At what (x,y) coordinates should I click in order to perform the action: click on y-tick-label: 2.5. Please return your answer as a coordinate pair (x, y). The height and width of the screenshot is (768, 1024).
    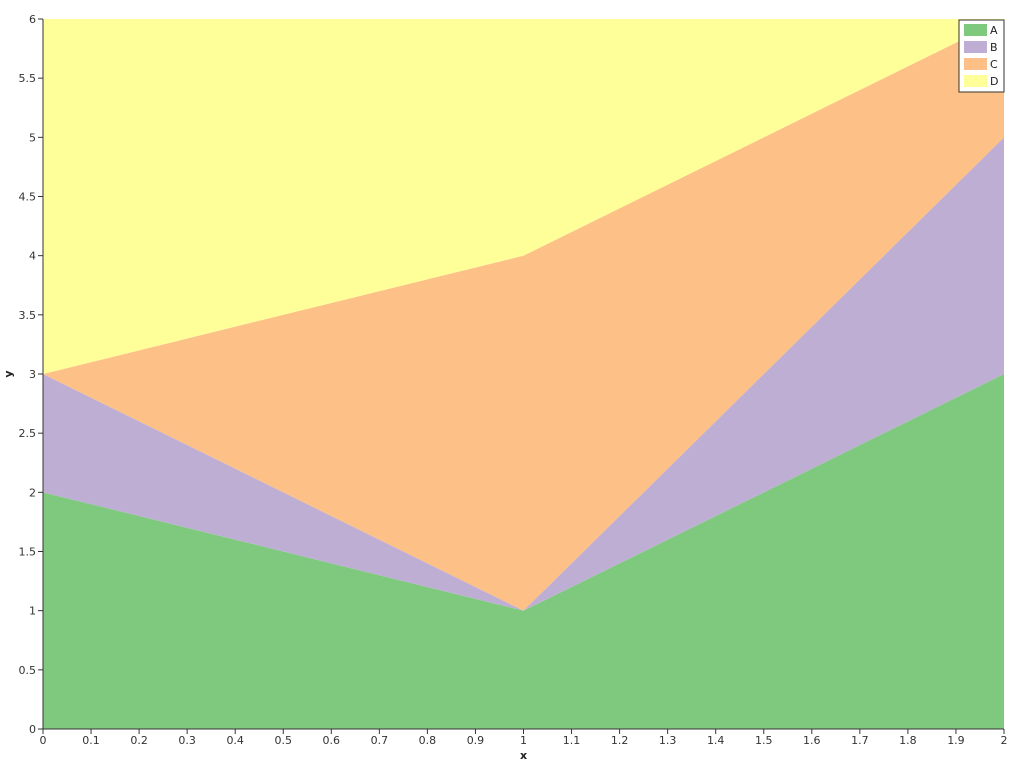
    Looking at the image, I should click on (28, 433).